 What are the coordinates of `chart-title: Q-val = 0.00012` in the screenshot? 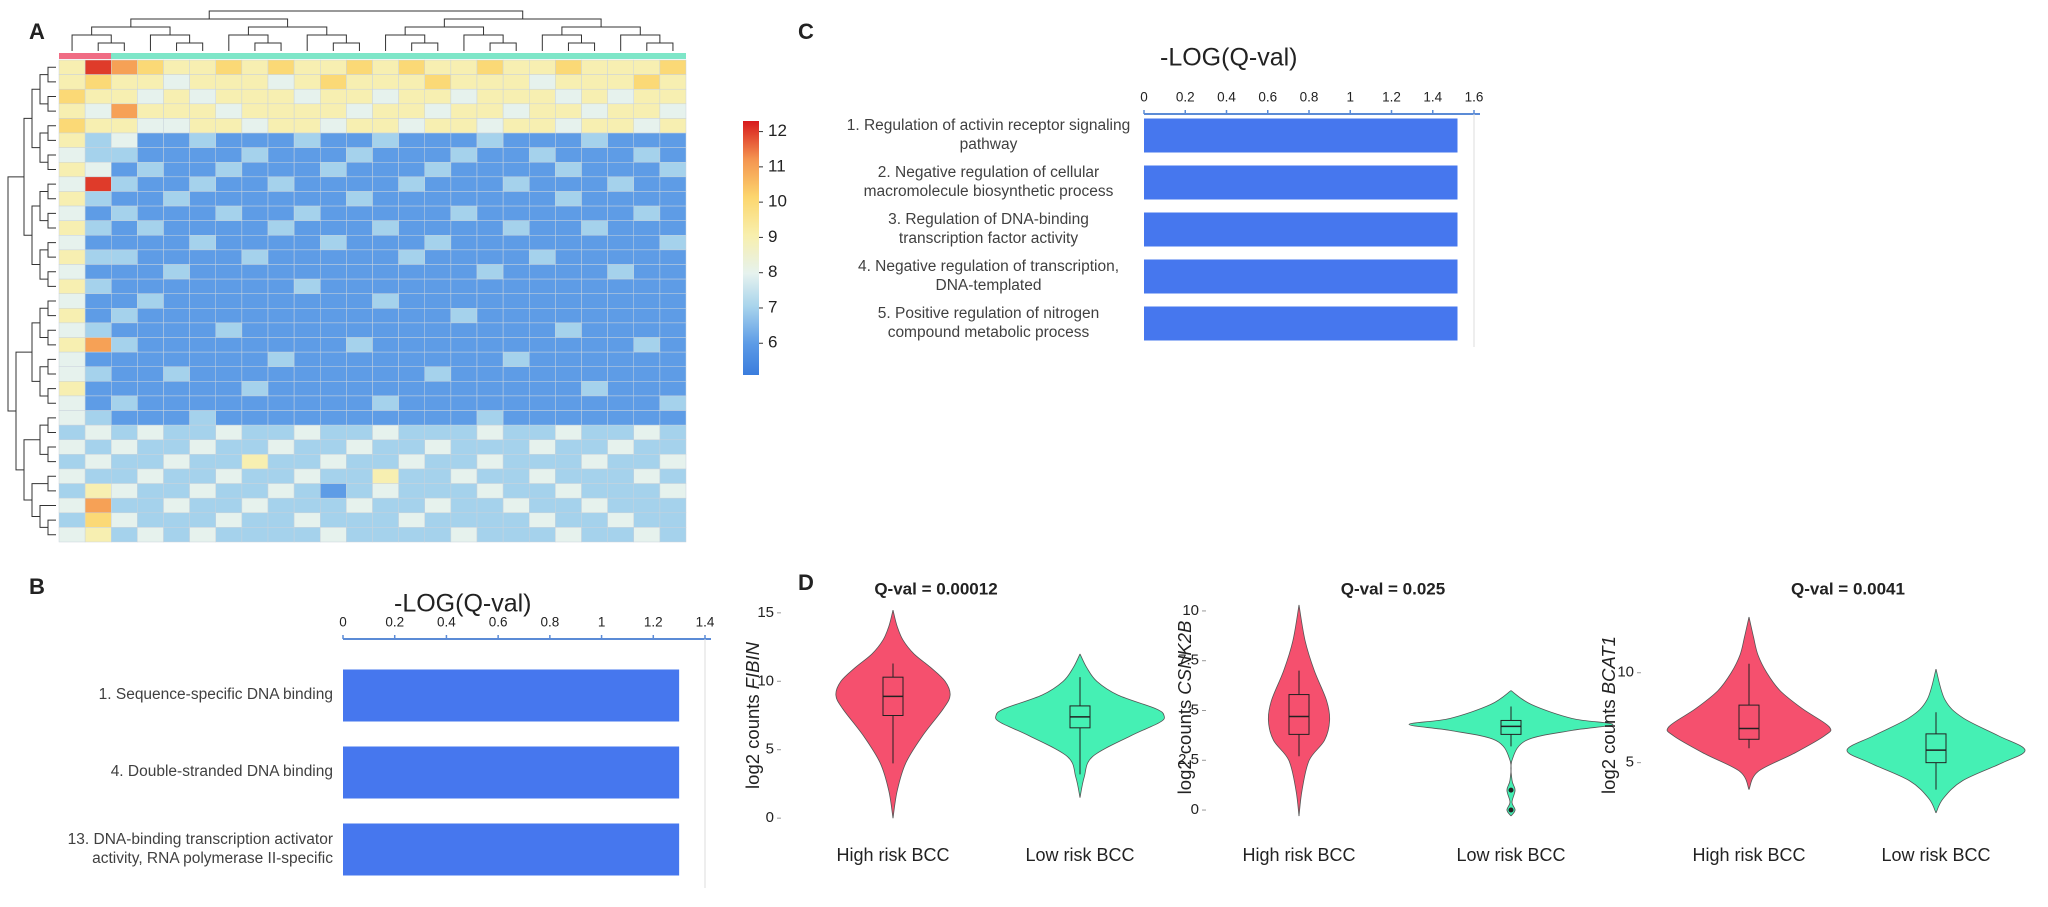 It's located at (935, 588).